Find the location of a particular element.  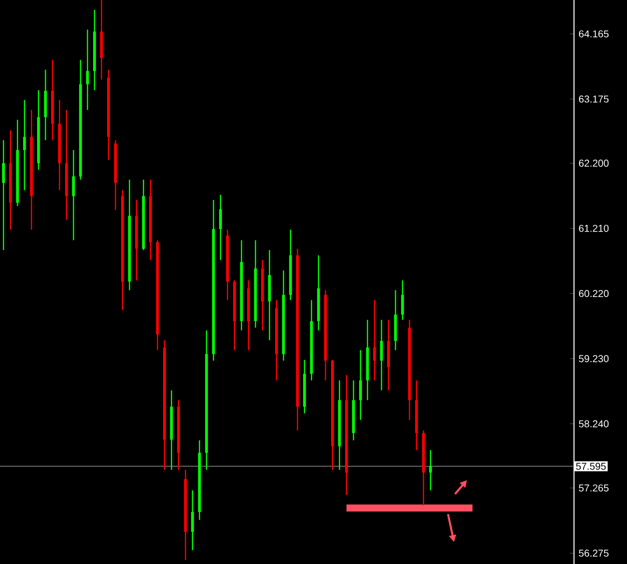

y-tick-label: 60.220 is located at coordinates (594, 294).